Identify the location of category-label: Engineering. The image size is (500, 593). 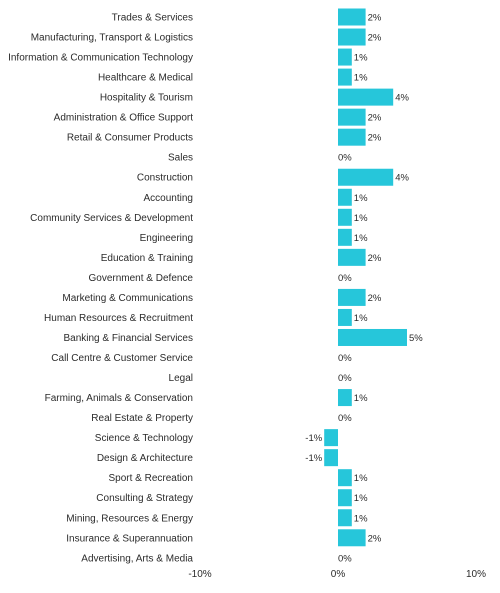
(166, 238).